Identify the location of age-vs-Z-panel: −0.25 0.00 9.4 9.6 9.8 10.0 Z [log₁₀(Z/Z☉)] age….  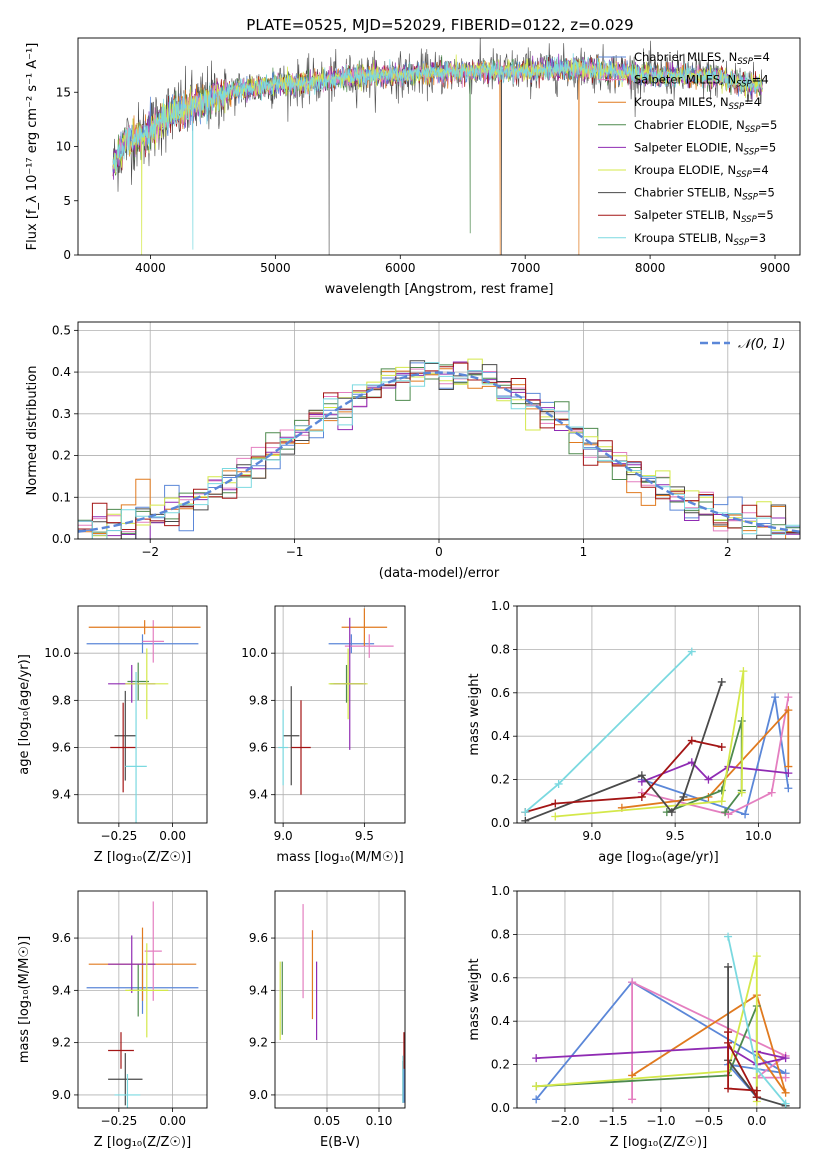
(112, 735).